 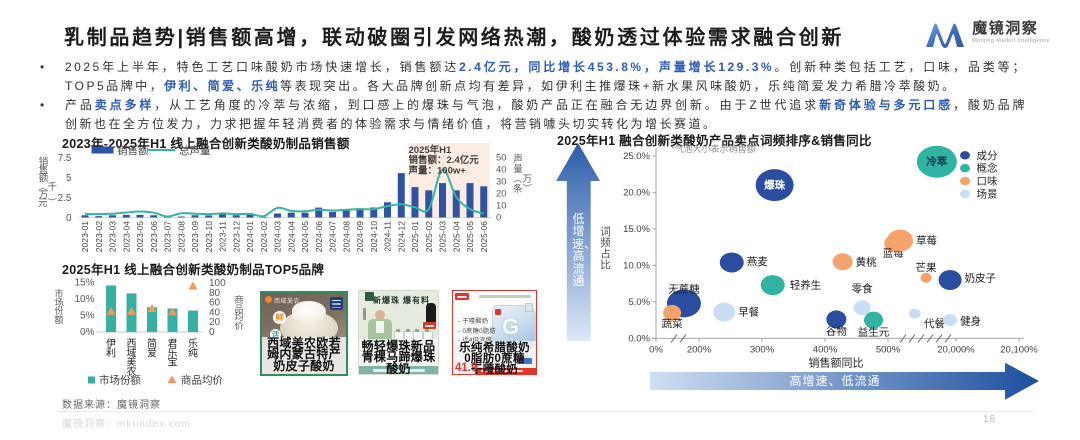 What do you see at coordinates (222, 86) in the screenshot?
I see `highlighted-text: 伊利、简爱、乐纯` at bounding box center [222, 86].